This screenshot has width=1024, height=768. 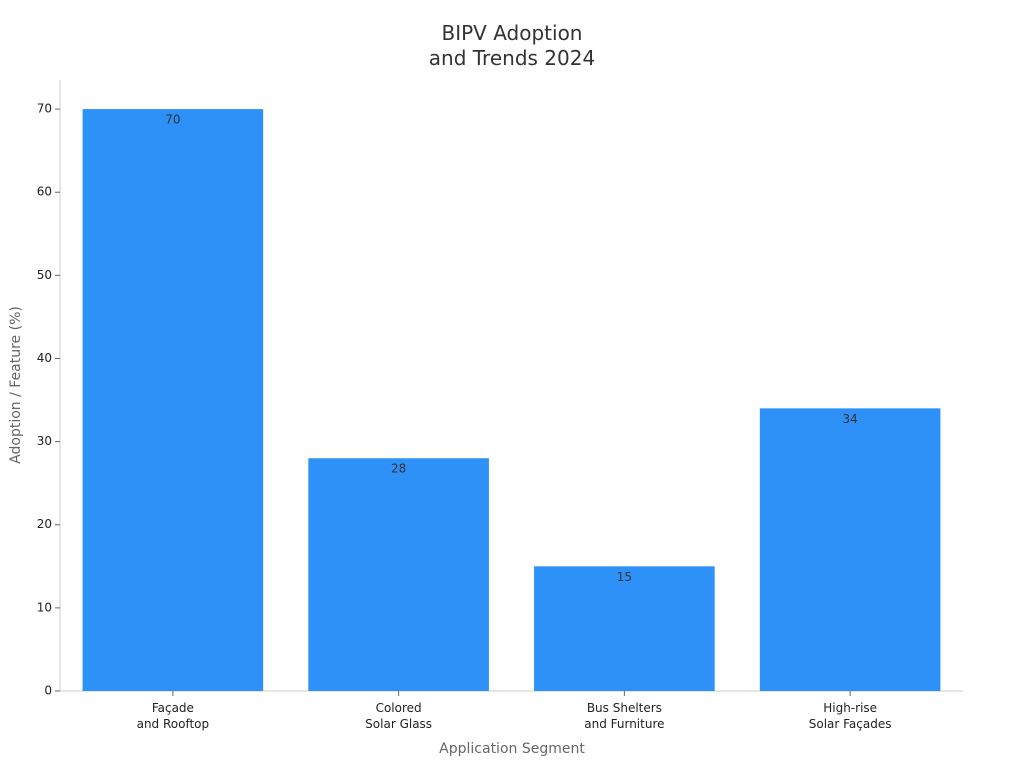 What do you see at coordinates (16, 385) in the screenshot?
I see `y-axis-label: Adoption / Feature (%)` at bounding box center [16, 385].